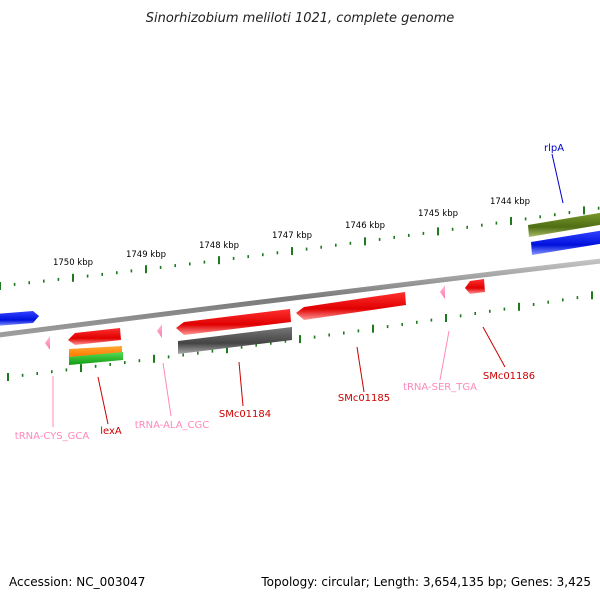 This screenshot has width=600, height=600. I want to click on gene-arrow-lexa, so click(94, 336).